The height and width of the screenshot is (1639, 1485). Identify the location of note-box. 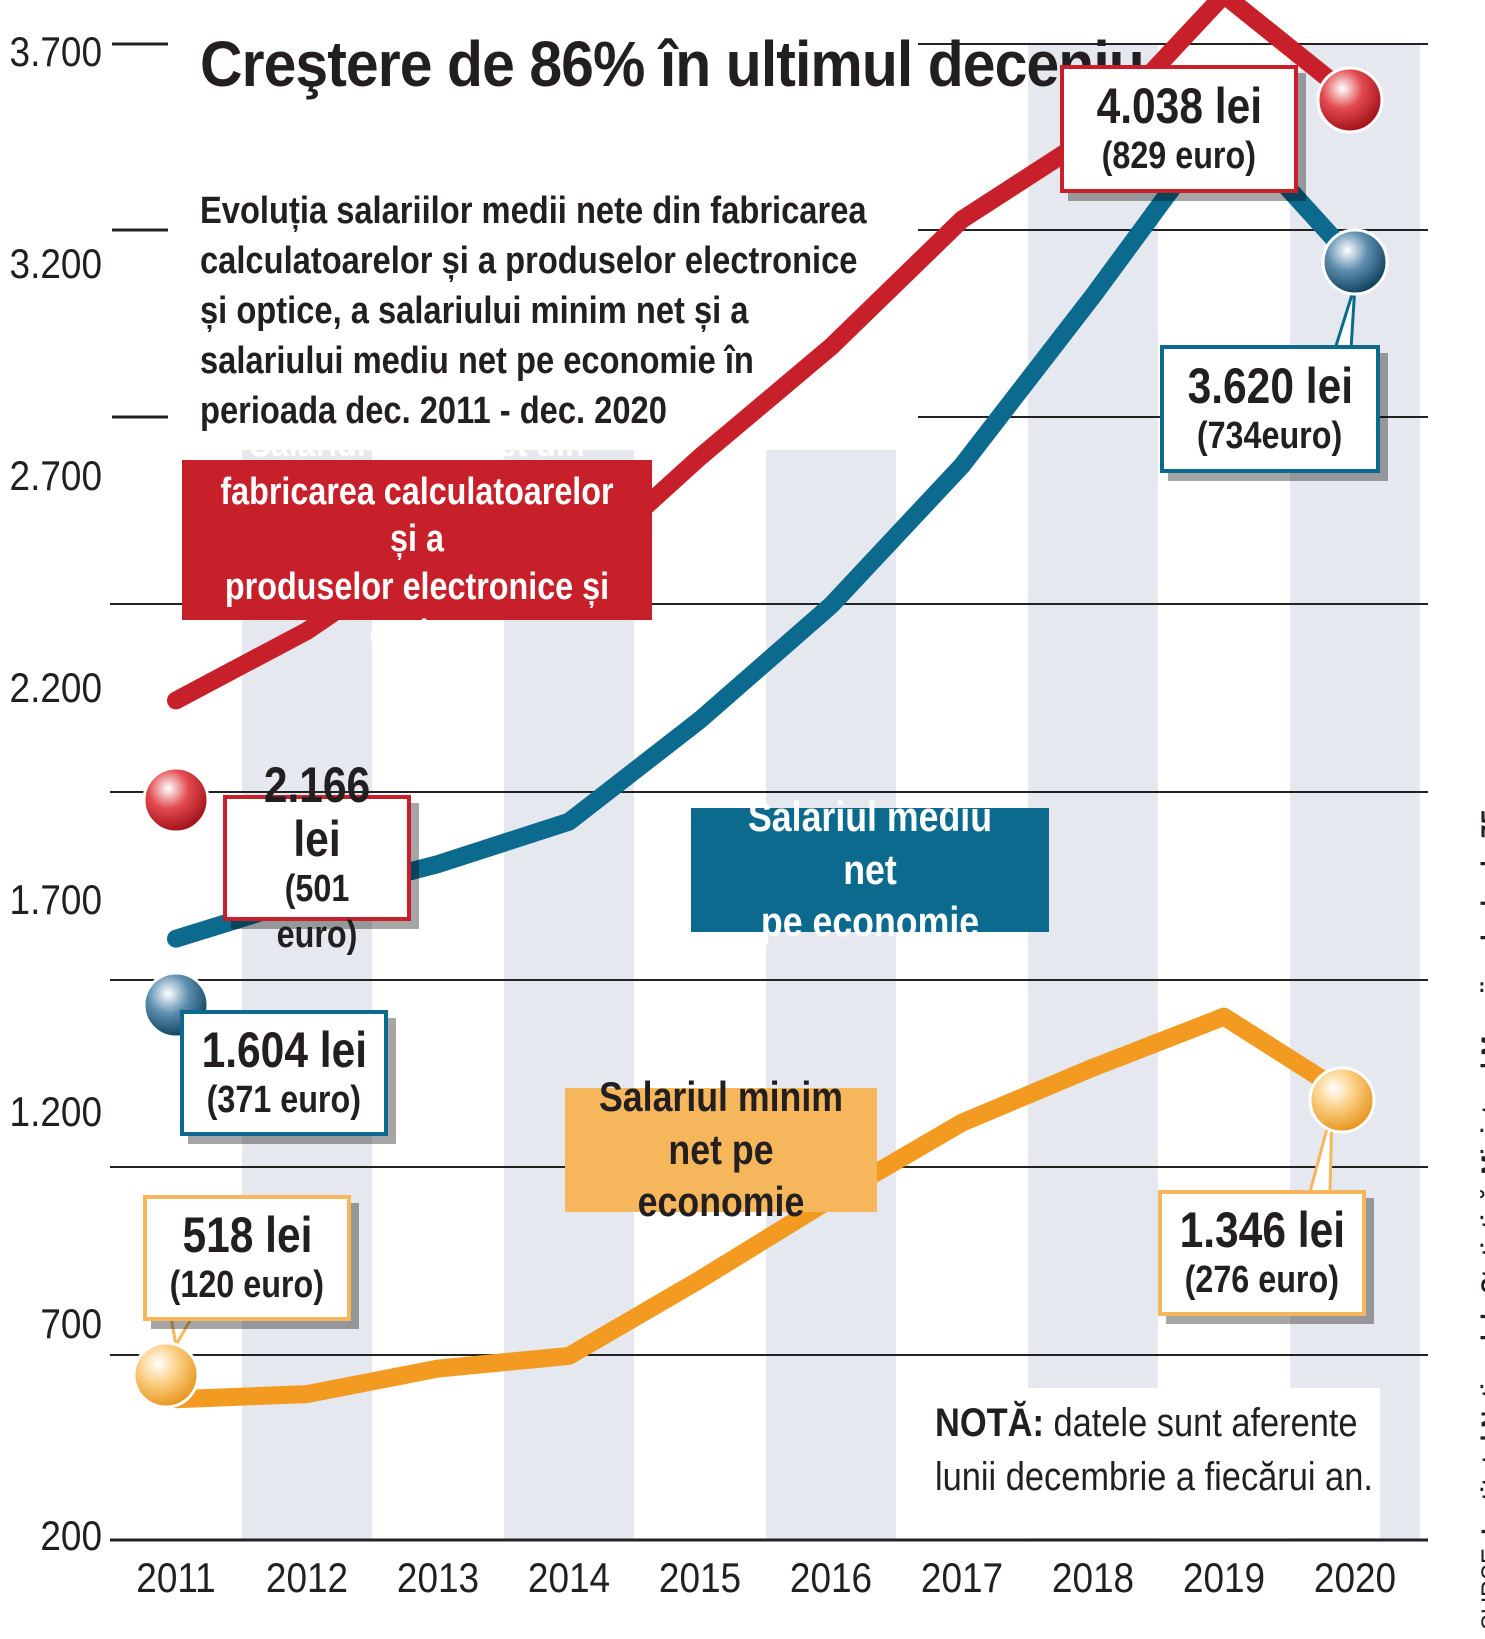
(1145, 1463).